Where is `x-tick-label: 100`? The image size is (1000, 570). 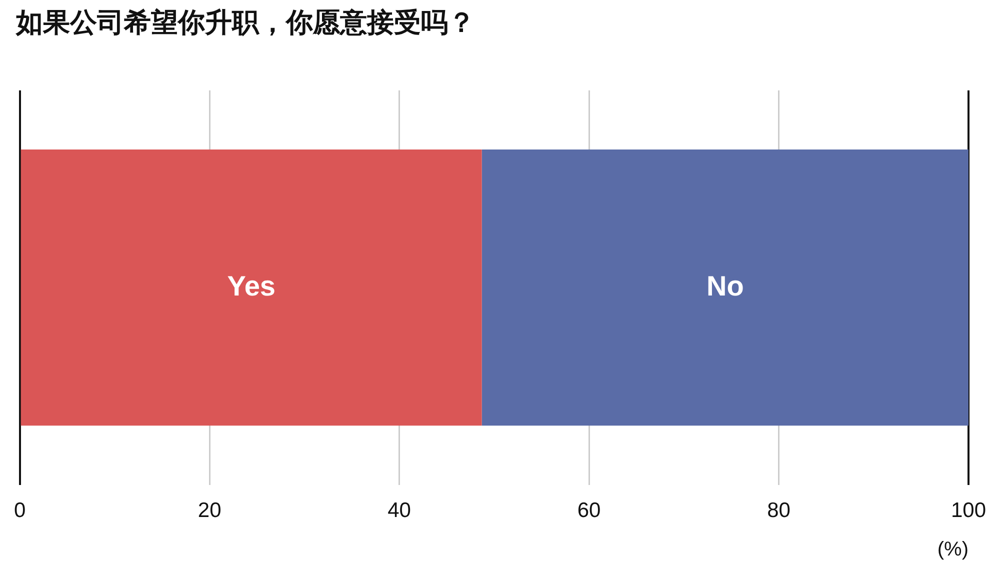
x-tick-label: 100 is located at coordinates (968, 510).